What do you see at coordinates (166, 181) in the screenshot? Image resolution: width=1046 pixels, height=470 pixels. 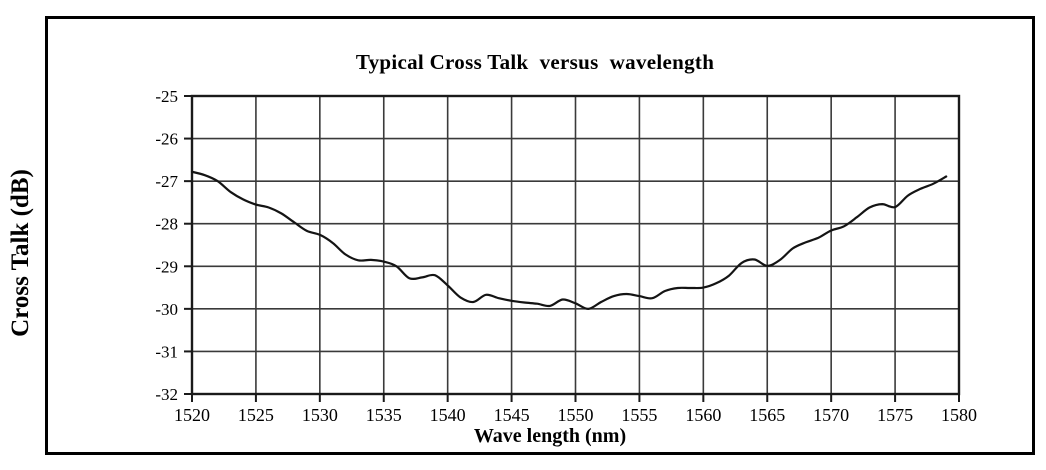 I see `y-tick-label: -27` at bounding box center [166, 181].